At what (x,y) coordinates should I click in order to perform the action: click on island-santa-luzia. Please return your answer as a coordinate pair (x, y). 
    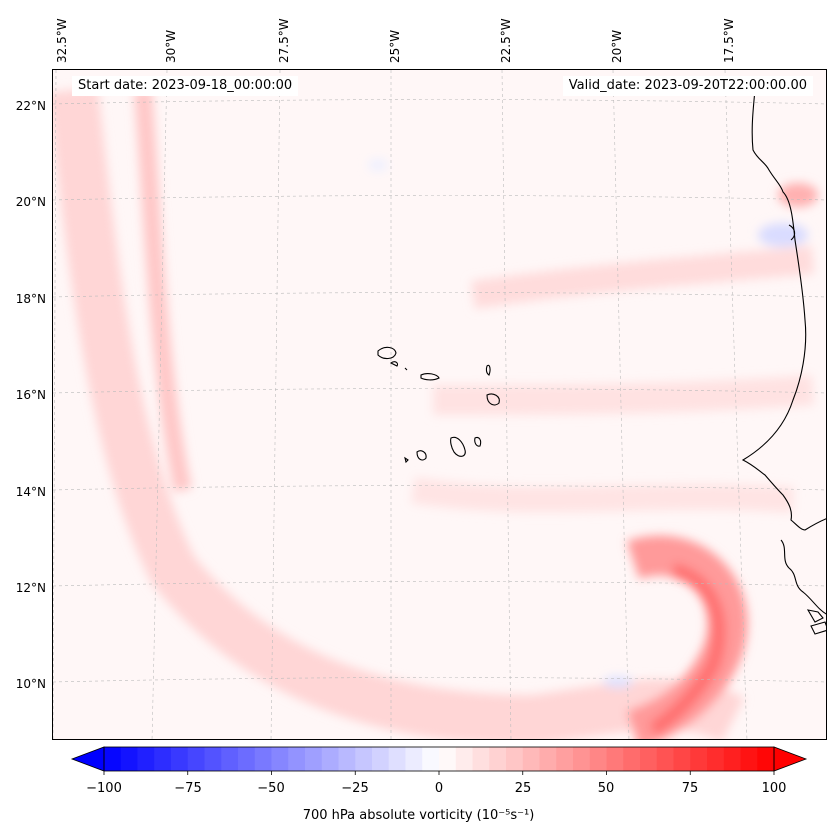
    Looking at the image, I should click on (406, 369).